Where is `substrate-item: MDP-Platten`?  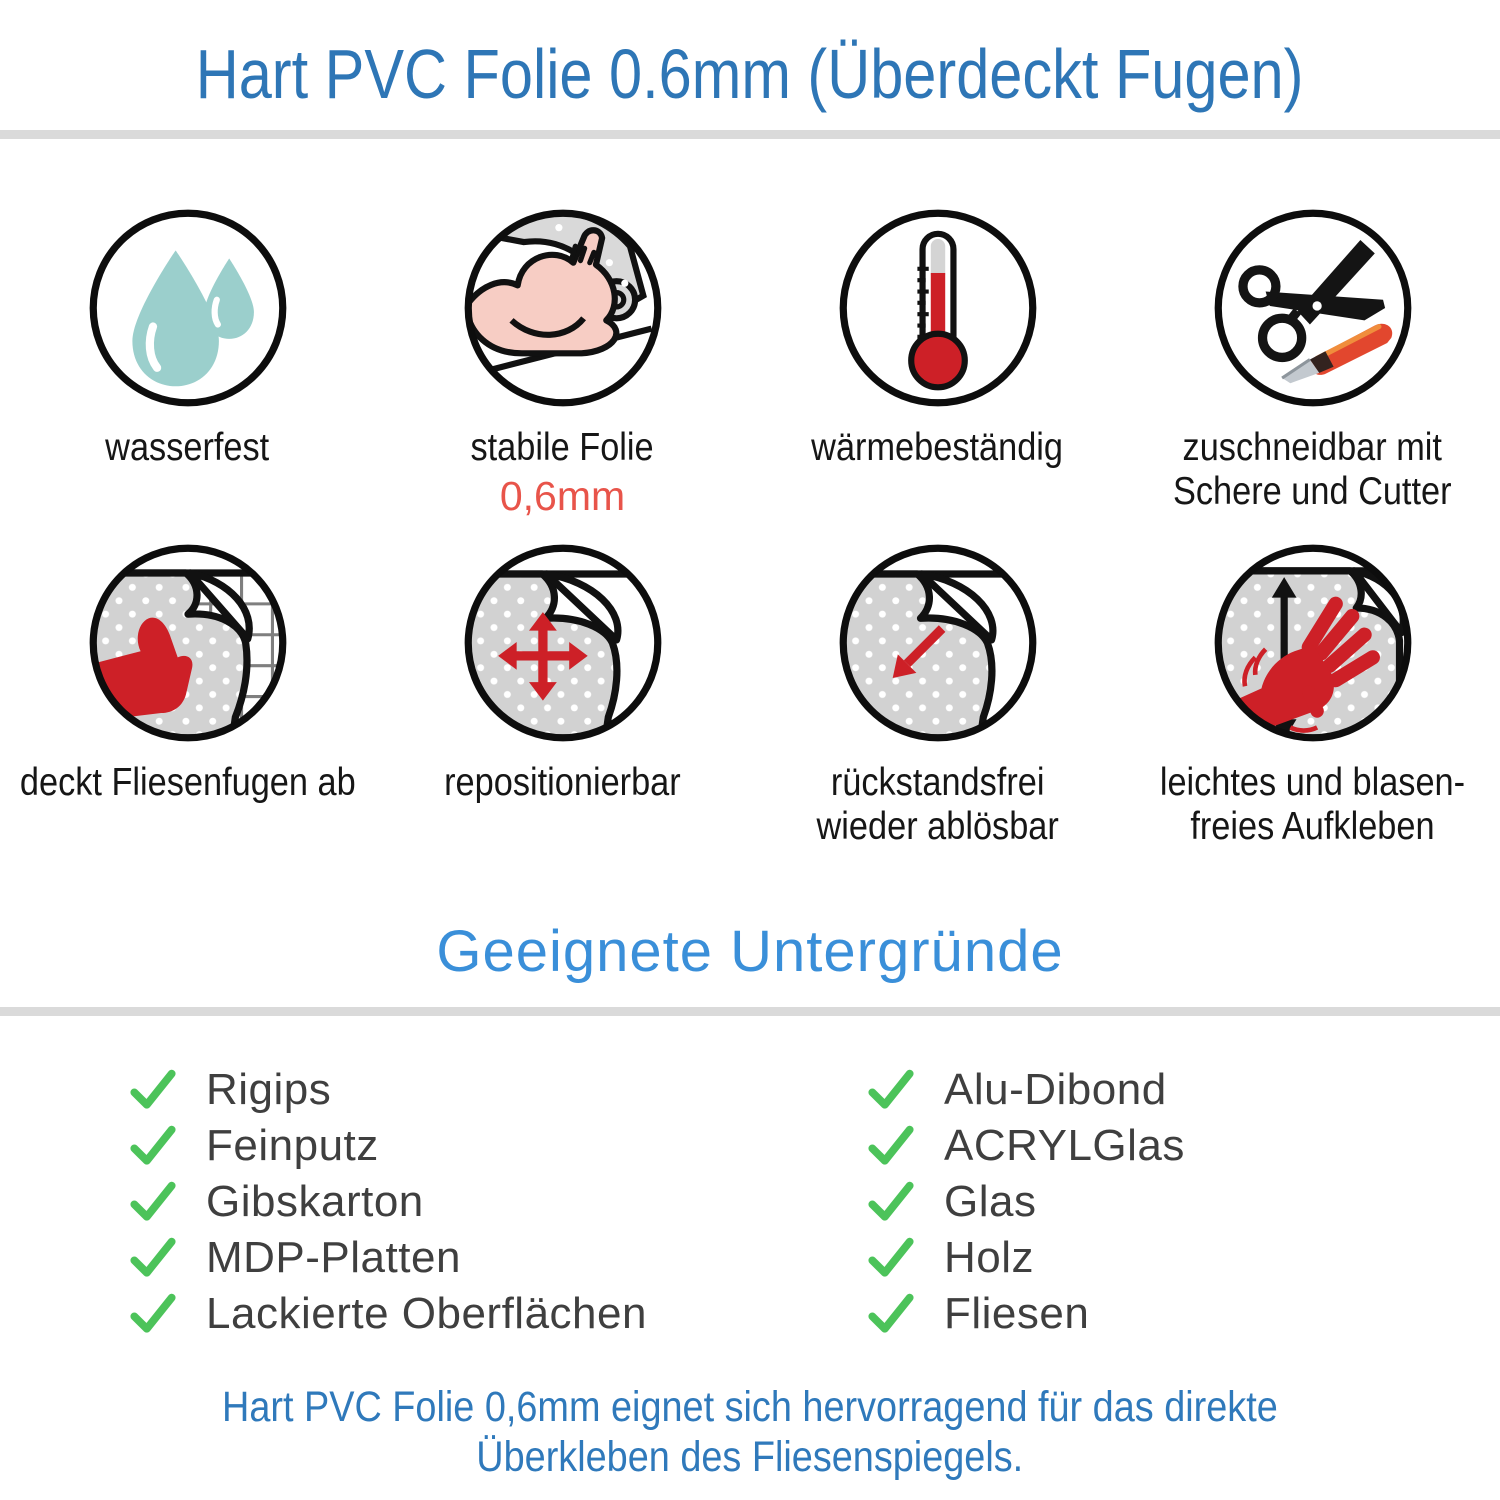 substrate-item: MDP-Platten is located at coordinates (387, 1258).